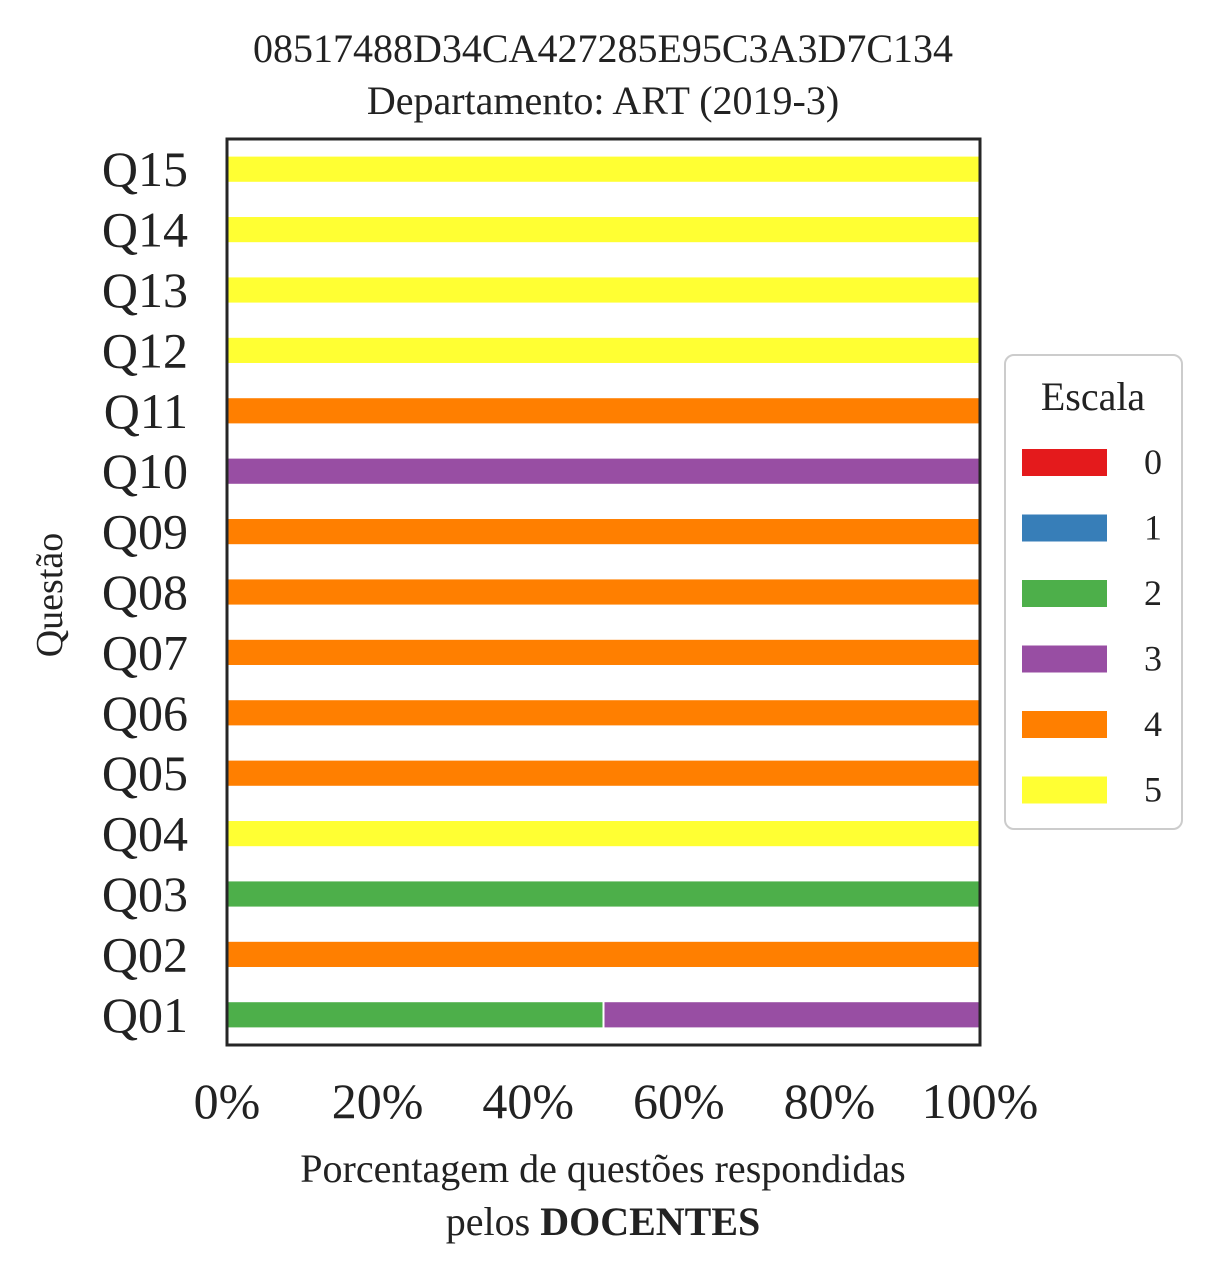 The width and height of the screenshot is (1213, 1275). What do you see at coordinates (378, 1101) in the screenshot?
I see `x-tick-label-1: 20%` at bounding box center [378, 1101].